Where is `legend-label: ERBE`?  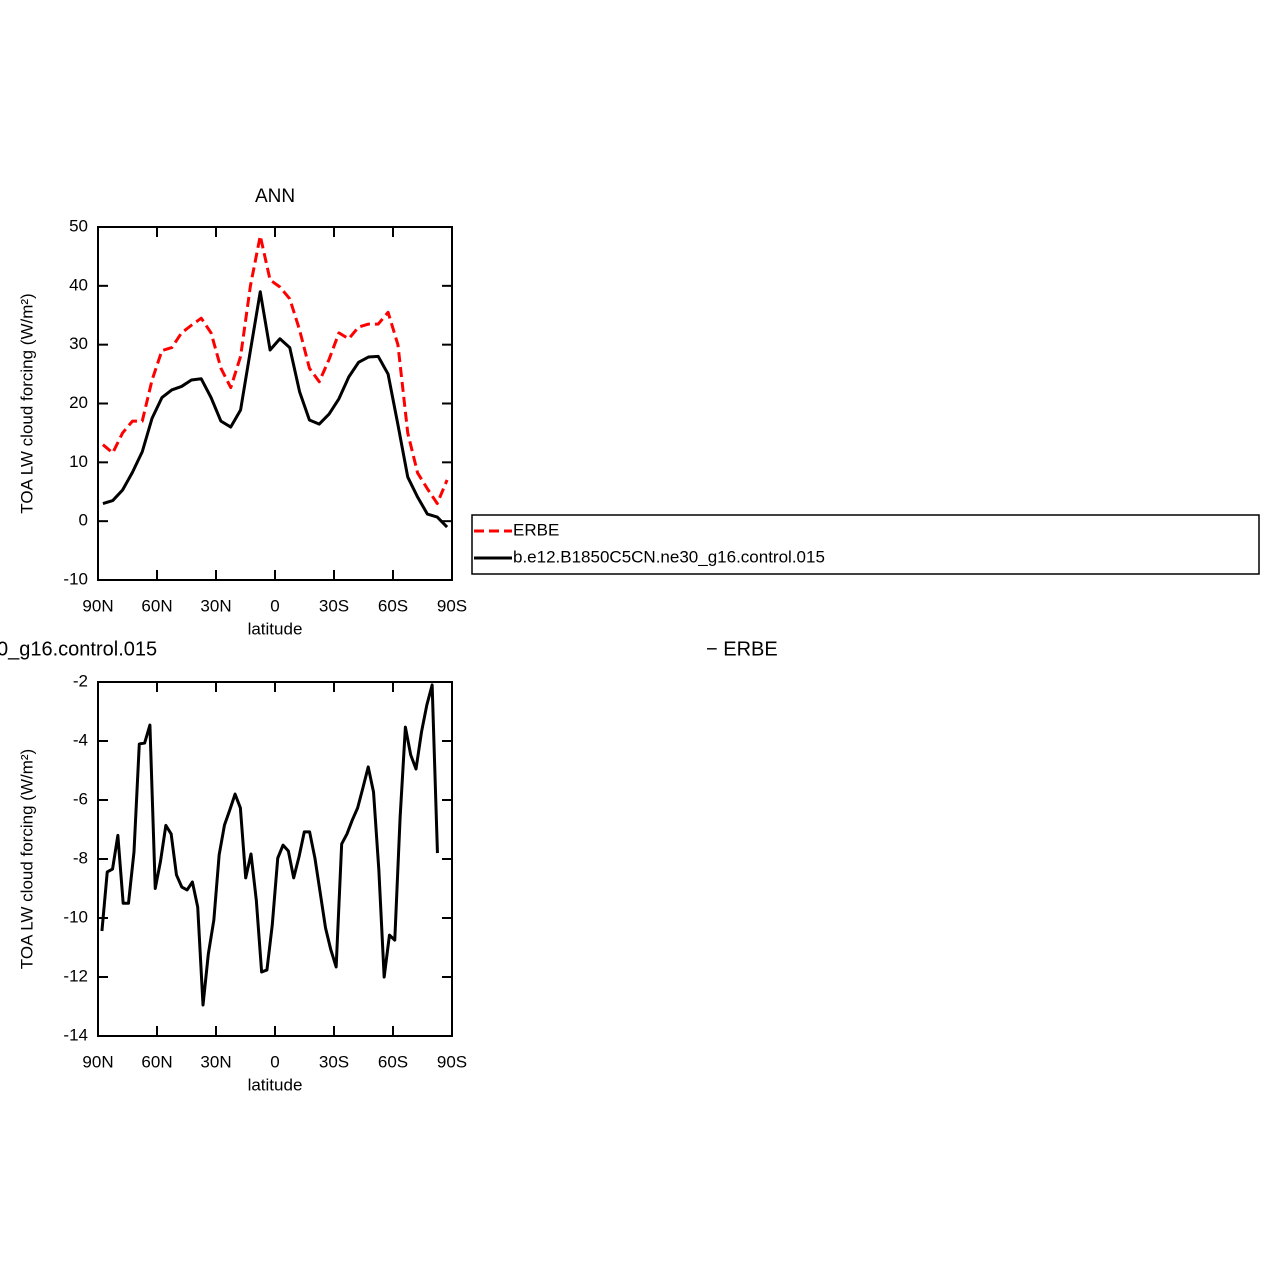 legend-label: ERBE is located at coordinates (536, 529).